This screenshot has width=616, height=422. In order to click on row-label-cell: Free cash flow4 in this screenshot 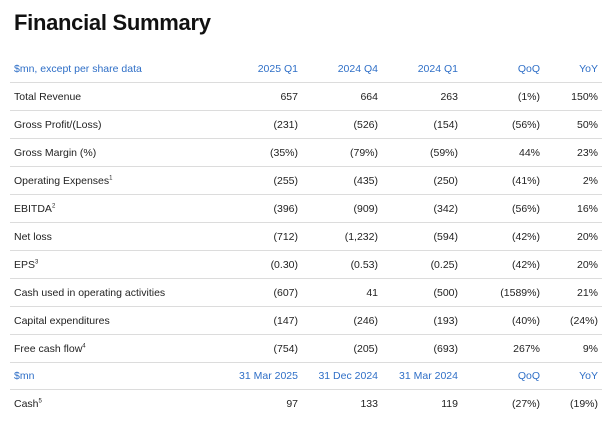, I will do `click(108, 348)`.